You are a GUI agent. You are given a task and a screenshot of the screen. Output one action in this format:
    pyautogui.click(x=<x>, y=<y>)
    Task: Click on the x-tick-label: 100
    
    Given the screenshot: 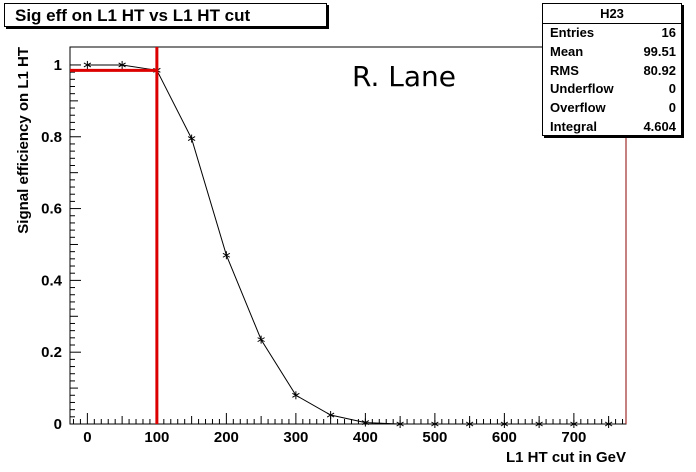 What is the action you would take?
    pyautogui.click(x=156, y=437)
    